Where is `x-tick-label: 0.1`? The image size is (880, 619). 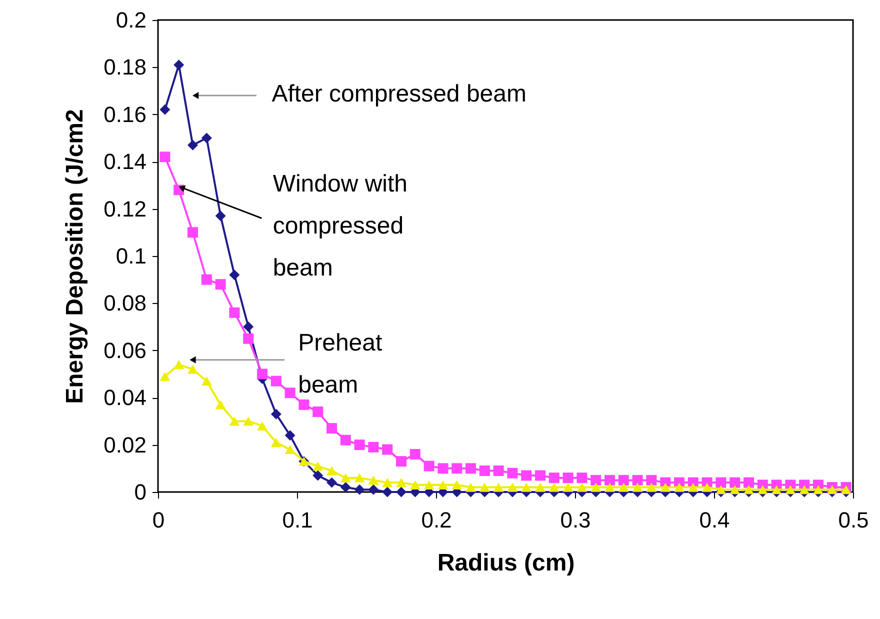
x-tick-label: 0.1 is located at coordinates (297, 520).